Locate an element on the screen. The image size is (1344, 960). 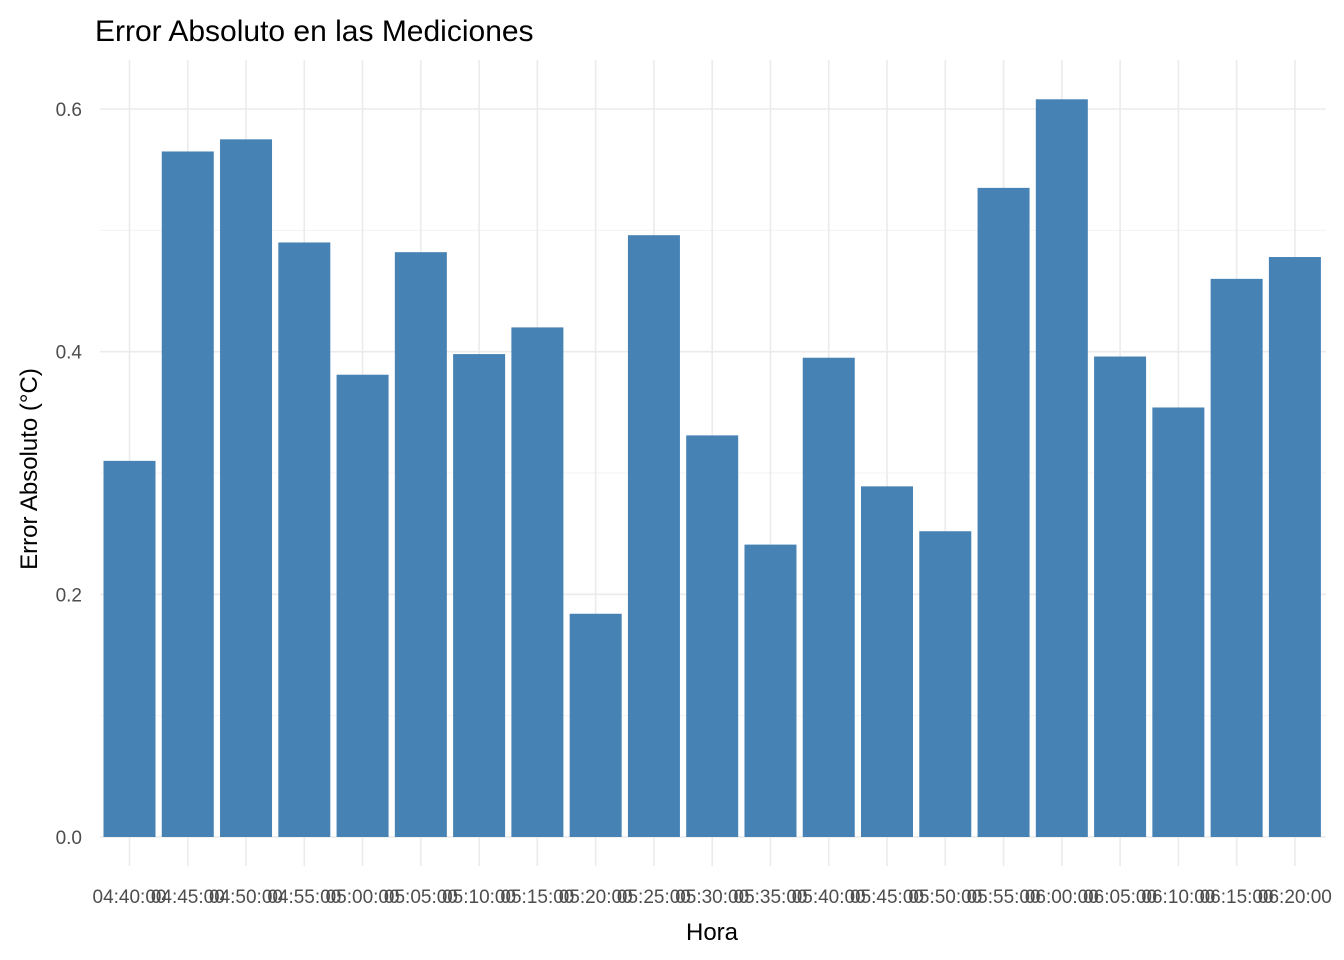
x-tick-label: 04:55:00 is located at coordinates (304, 897).